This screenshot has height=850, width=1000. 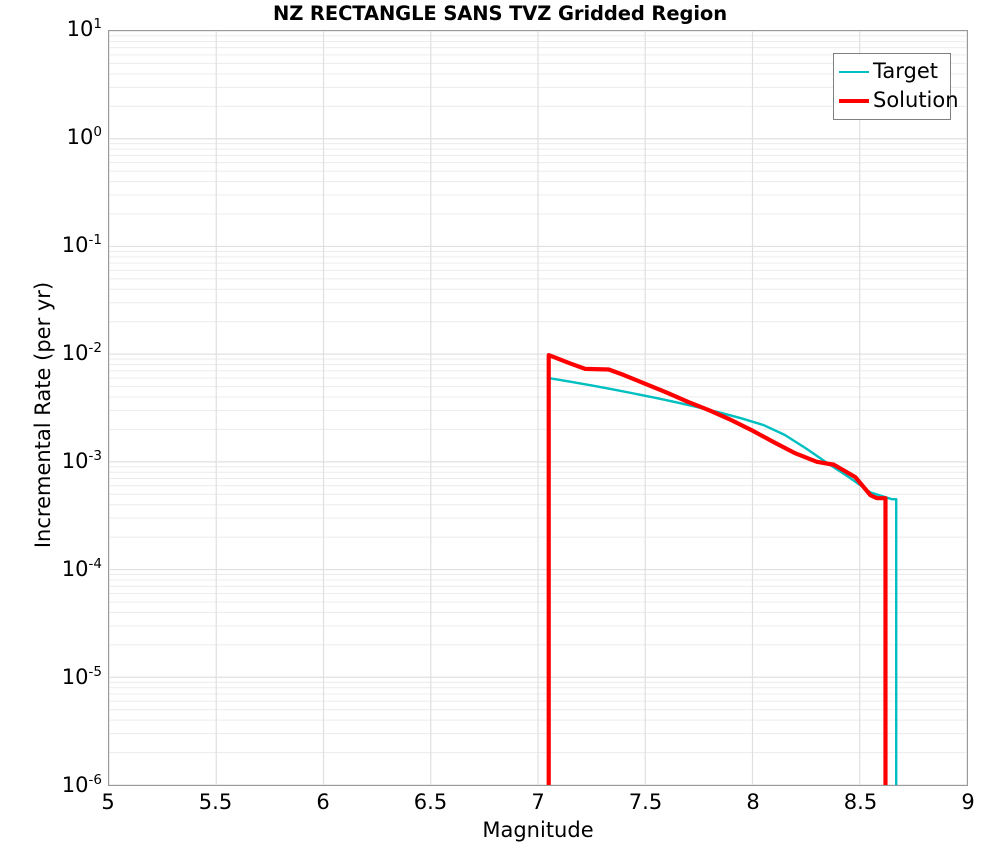 What do you see at coordinates (108, 802) in the screenshot?
I see `x-axis-tick-label: 5` at bounding box center [108, 802].